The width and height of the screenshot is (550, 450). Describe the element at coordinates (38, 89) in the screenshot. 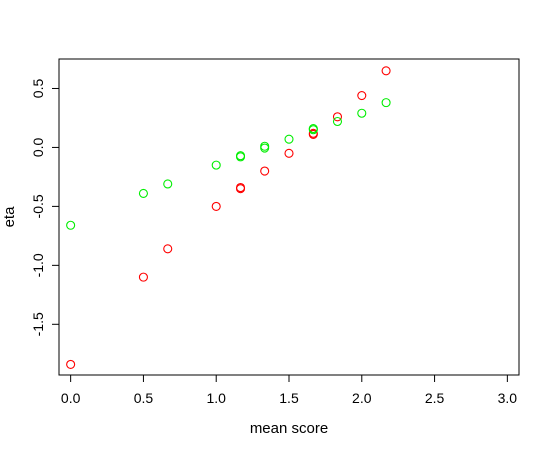

I see `y-tick-label: 0.5` at that location.